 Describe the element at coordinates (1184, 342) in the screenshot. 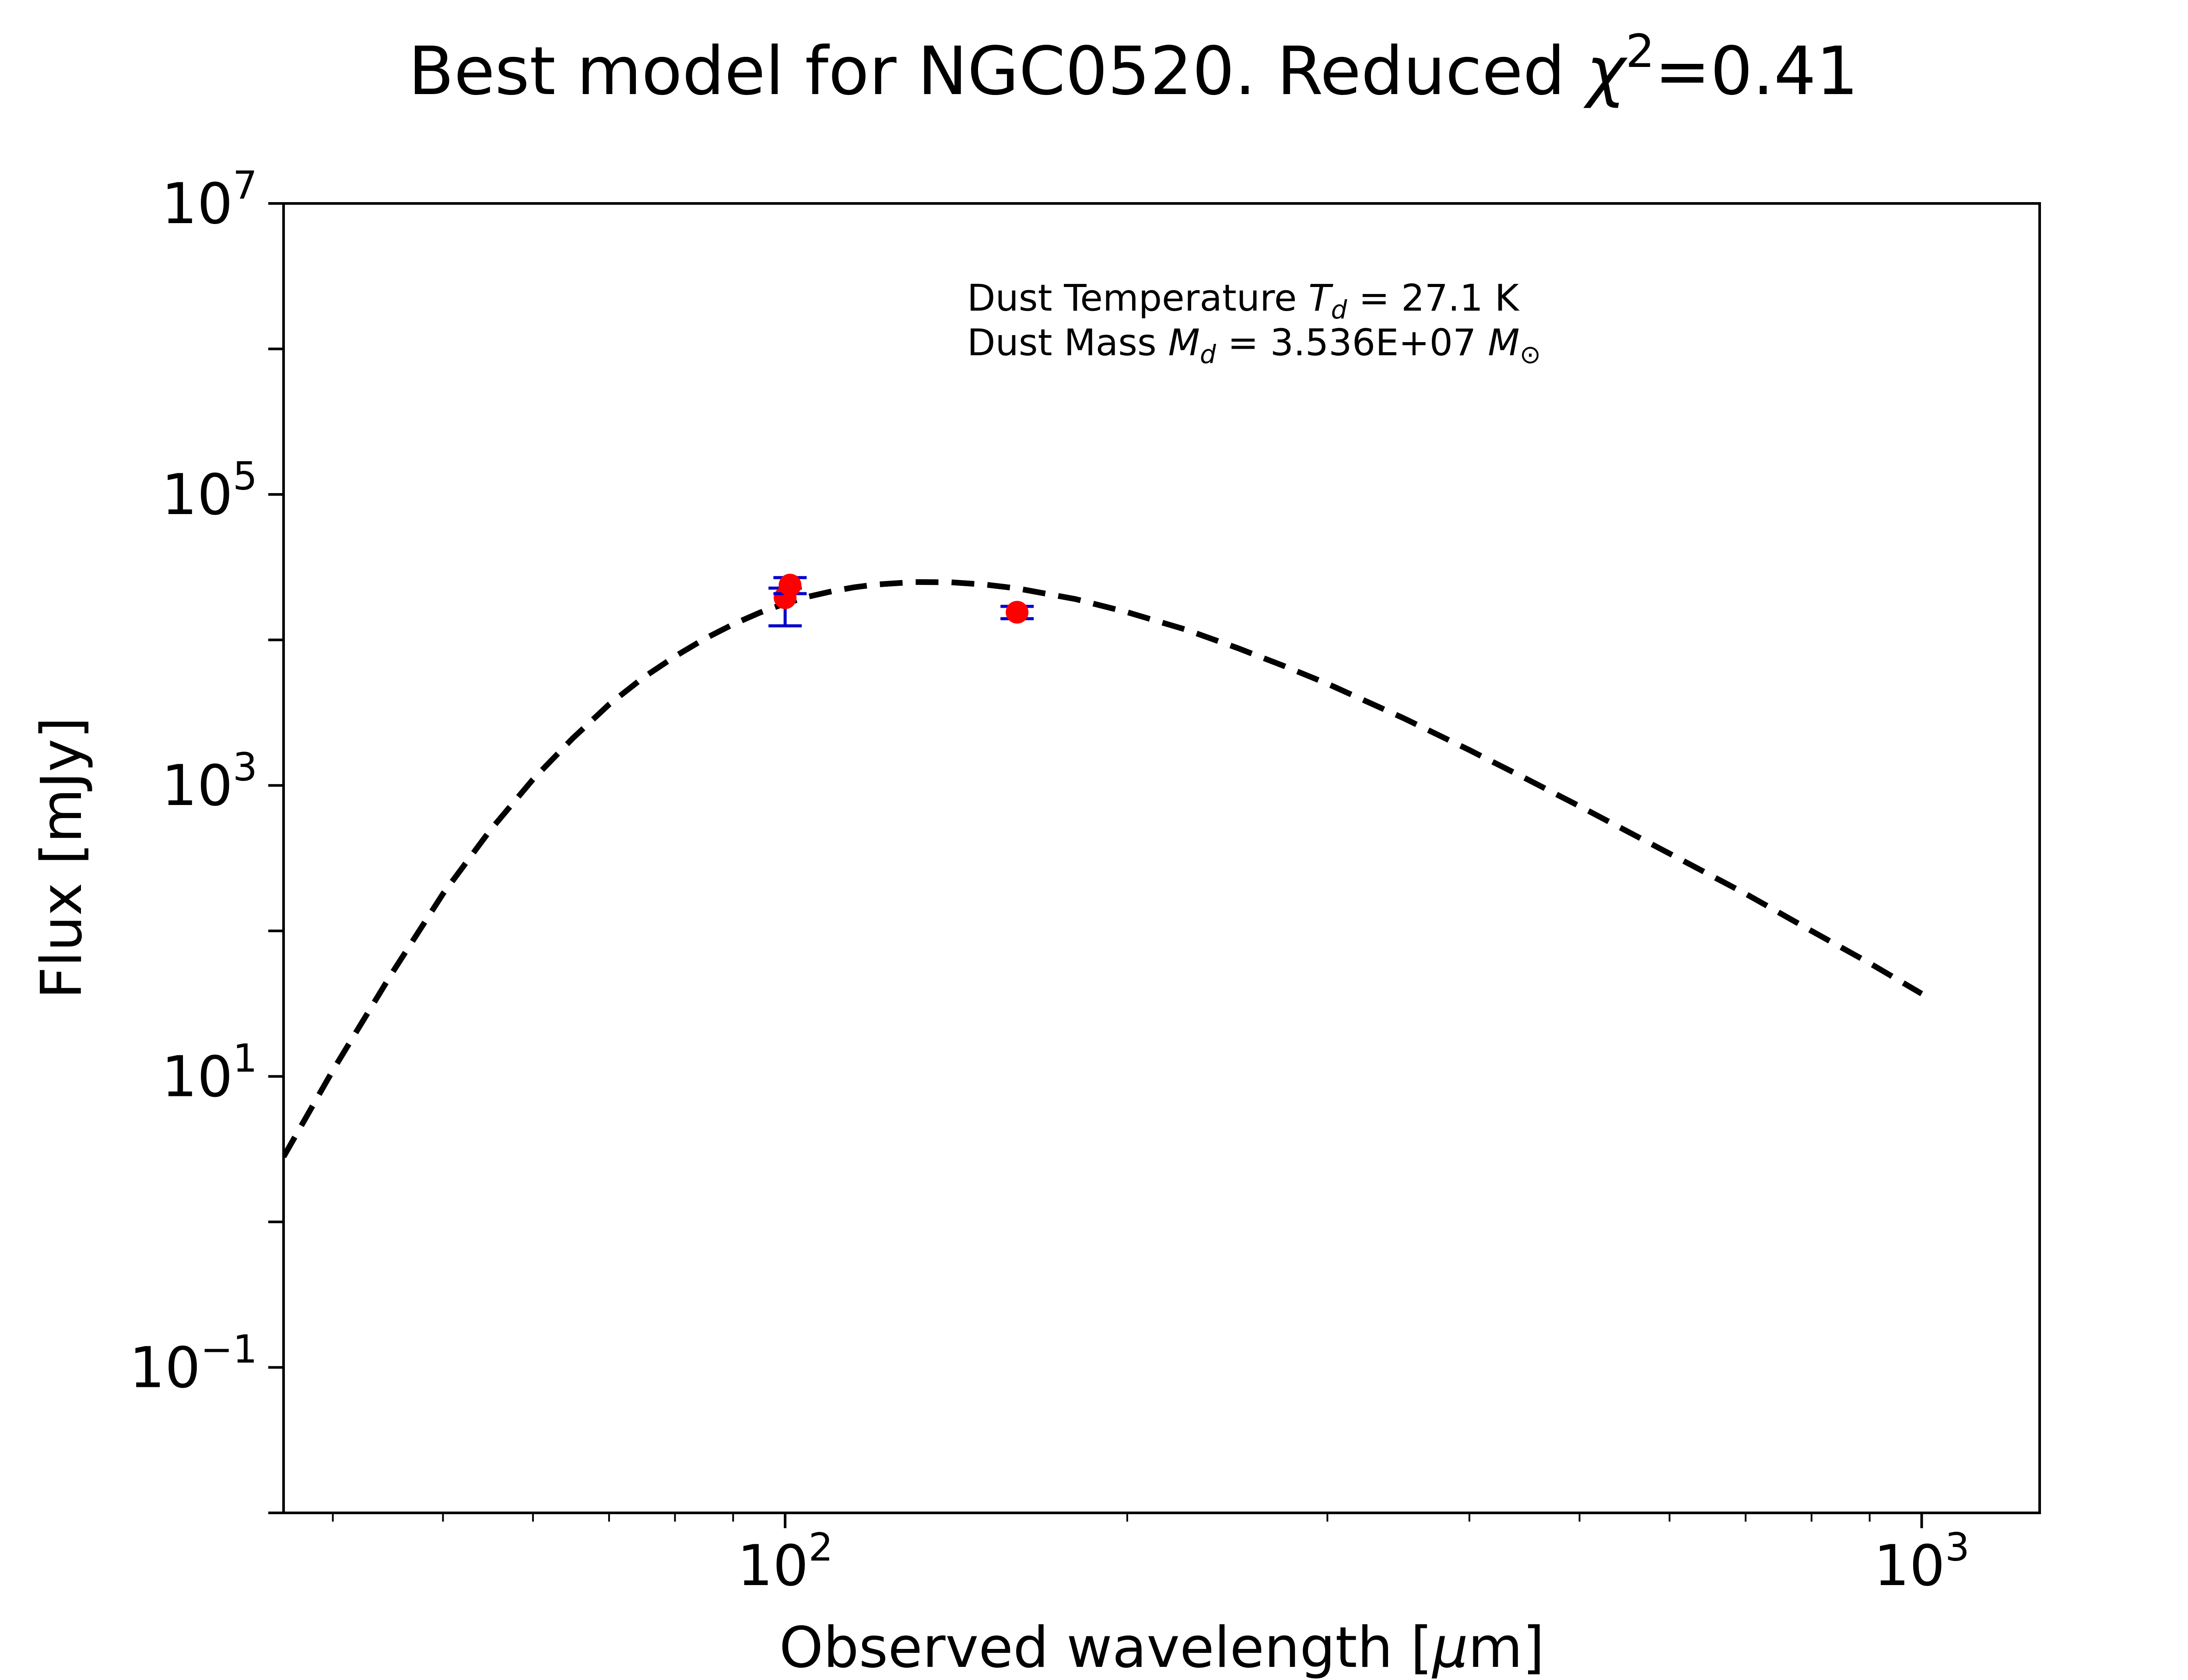

I see `annotation-mass-symbol: M` at that location.